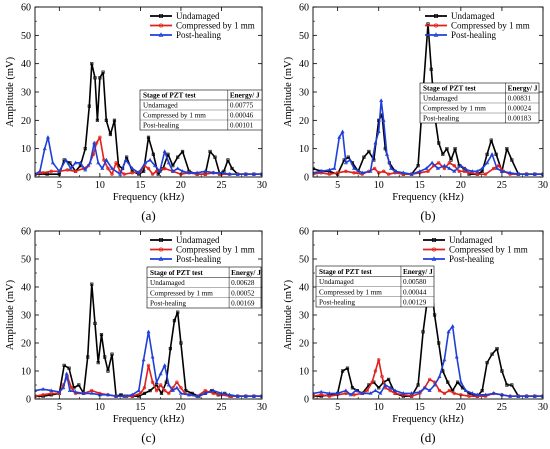  I want to click on table-cell-energy: 0.00044, so click(415, 292).